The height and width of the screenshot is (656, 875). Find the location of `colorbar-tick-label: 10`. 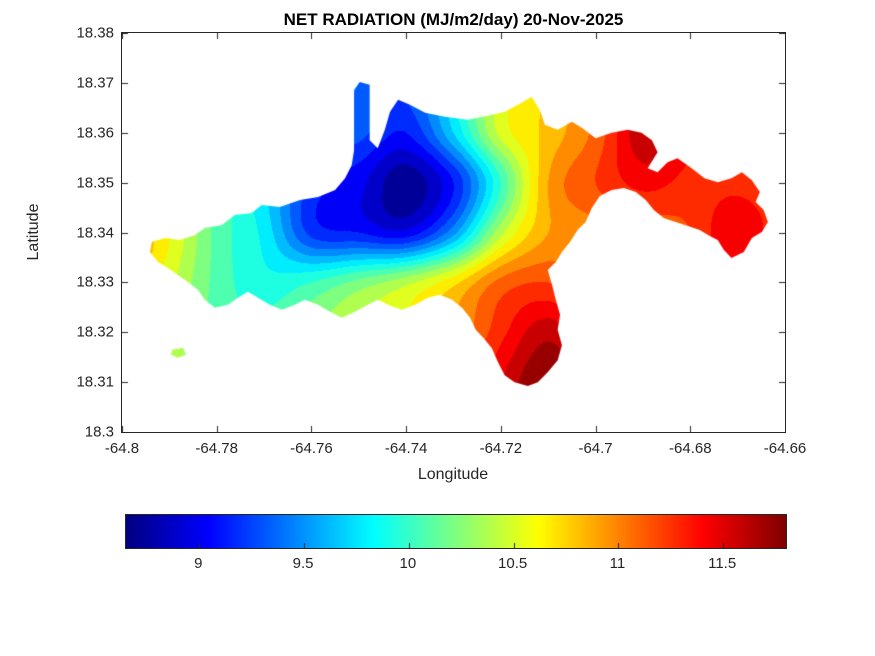

colorbar-tick-label: 10 is located at coordinates (408, 563).